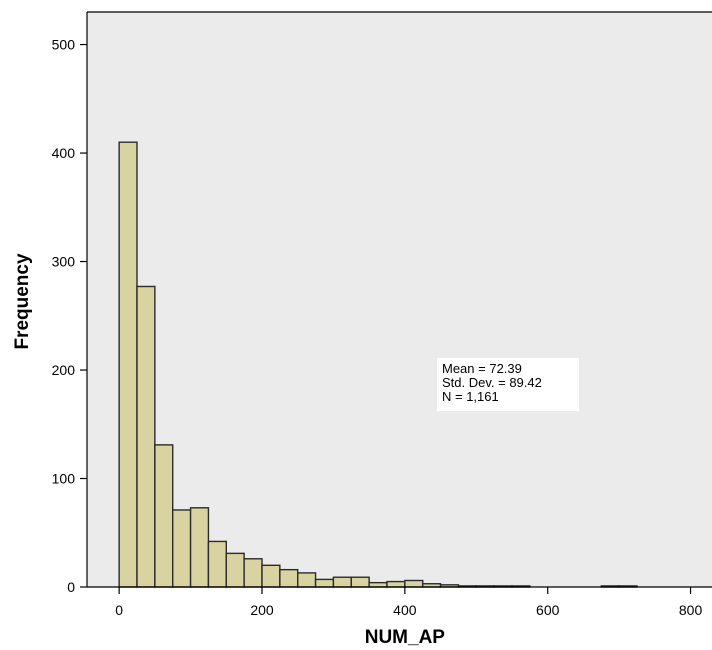 This screenshot has width=712, height=650. I want to click on y-tick-label: 300, so click(64, 262).